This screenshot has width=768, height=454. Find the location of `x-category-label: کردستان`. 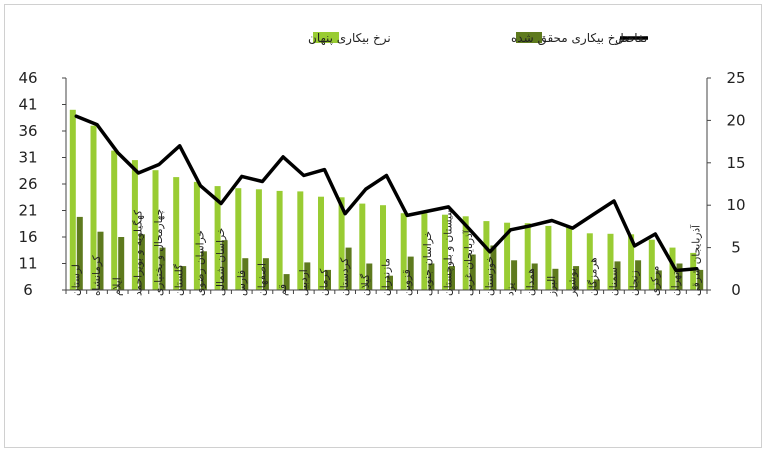

x-category-label: کردستان is located at coordinates (345, 277).